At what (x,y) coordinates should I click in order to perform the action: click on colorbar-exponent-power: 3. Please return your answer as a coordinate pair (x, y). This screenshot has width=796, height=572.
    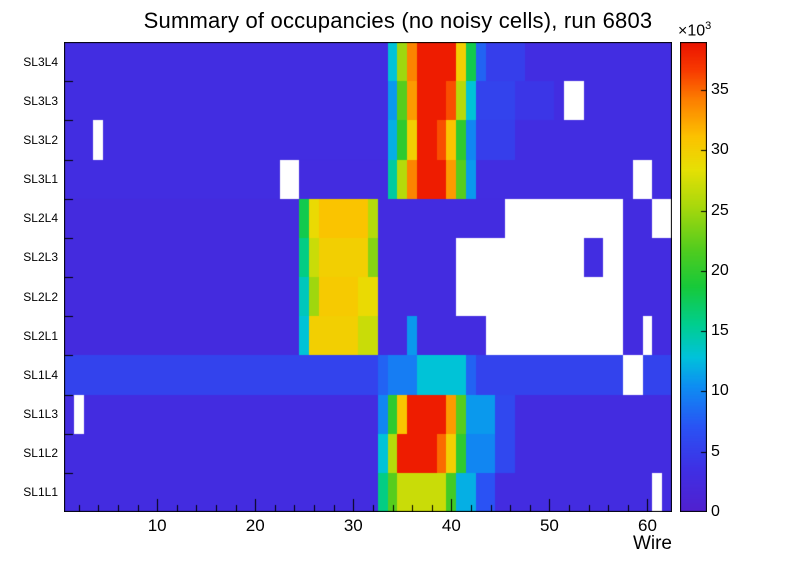
    Looking at the image, I should click on (708, 26).